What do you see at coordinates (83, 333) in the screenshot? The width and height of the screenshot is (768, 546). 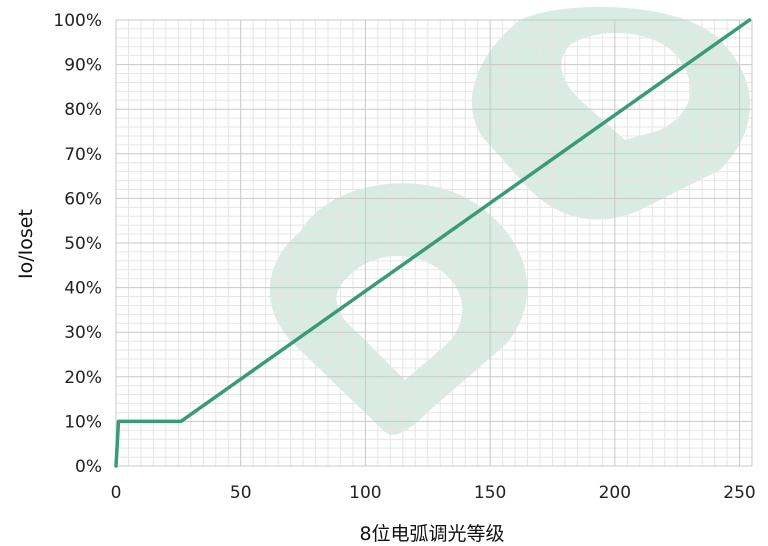 I see `y-tick-label: 30%` at bounding box center [83, 333].